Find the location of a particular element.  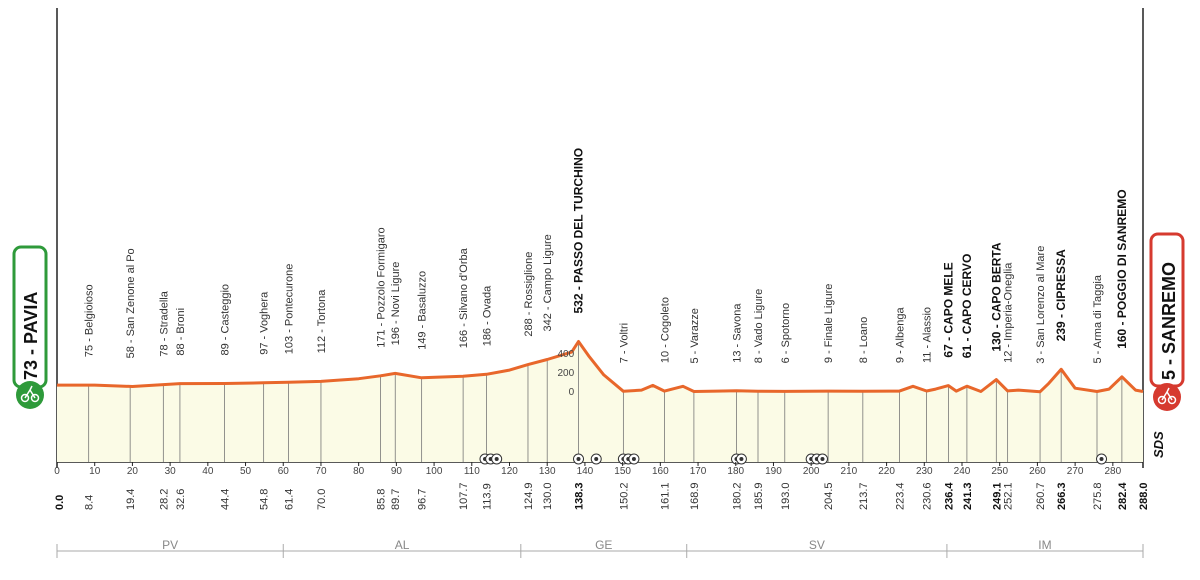

place-label: 342 - Campo Ligure is located at coordinates (548, 282).